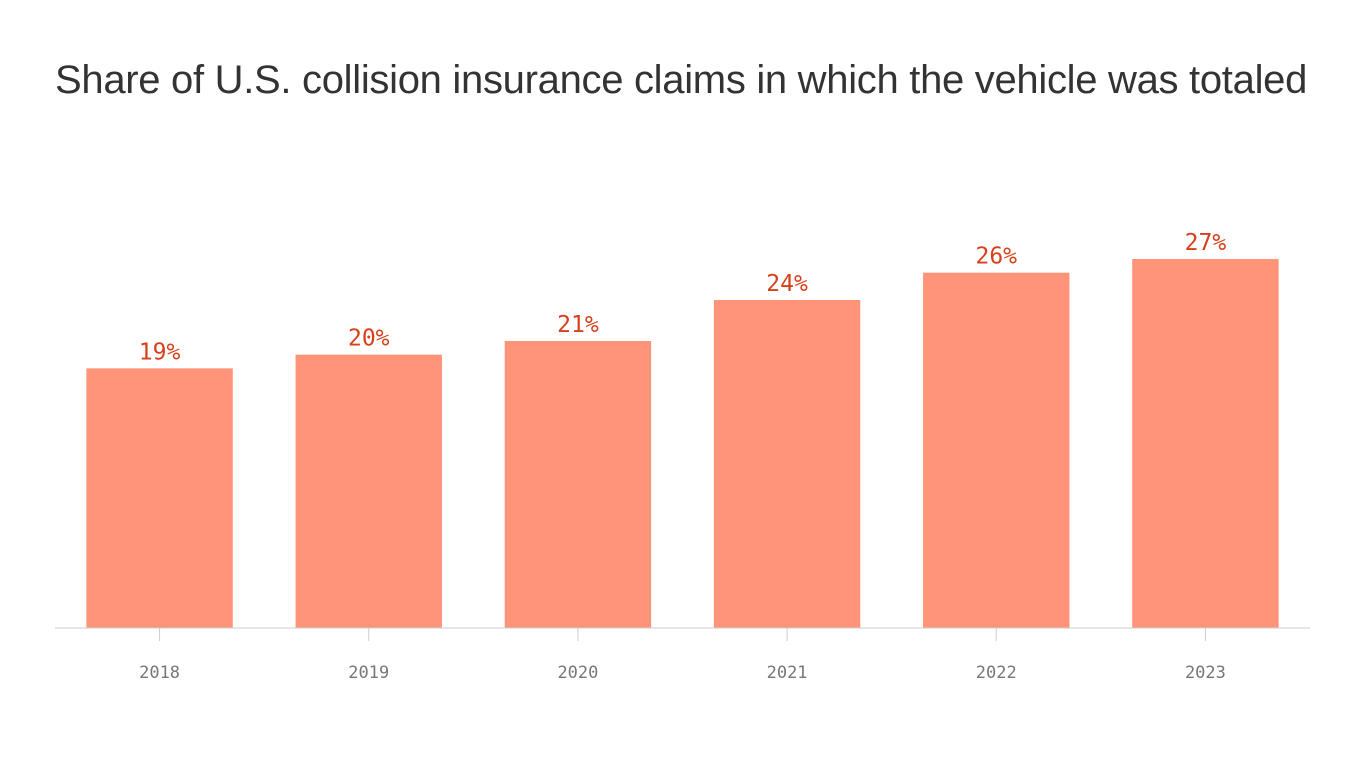 This screenshot has height=768, width=1366. What do you see at coordinates (787, 284) in the screenshot?
I see `value-label: 24%` at bounding box center [787, 284].